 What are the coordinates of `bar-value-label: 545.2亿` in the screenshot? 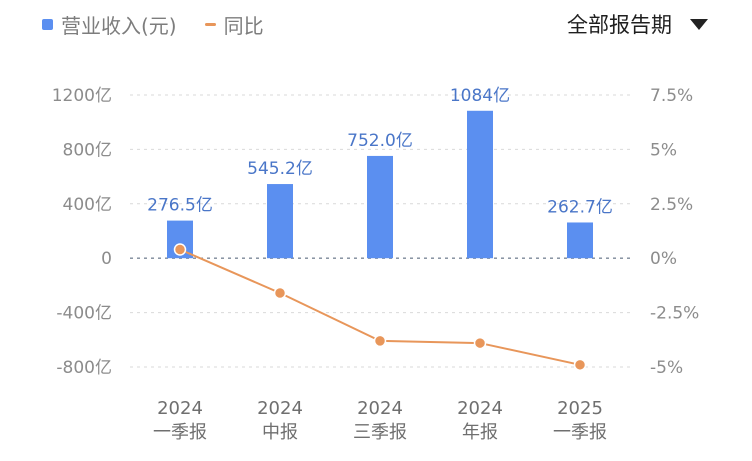 It's located at (280, 169).